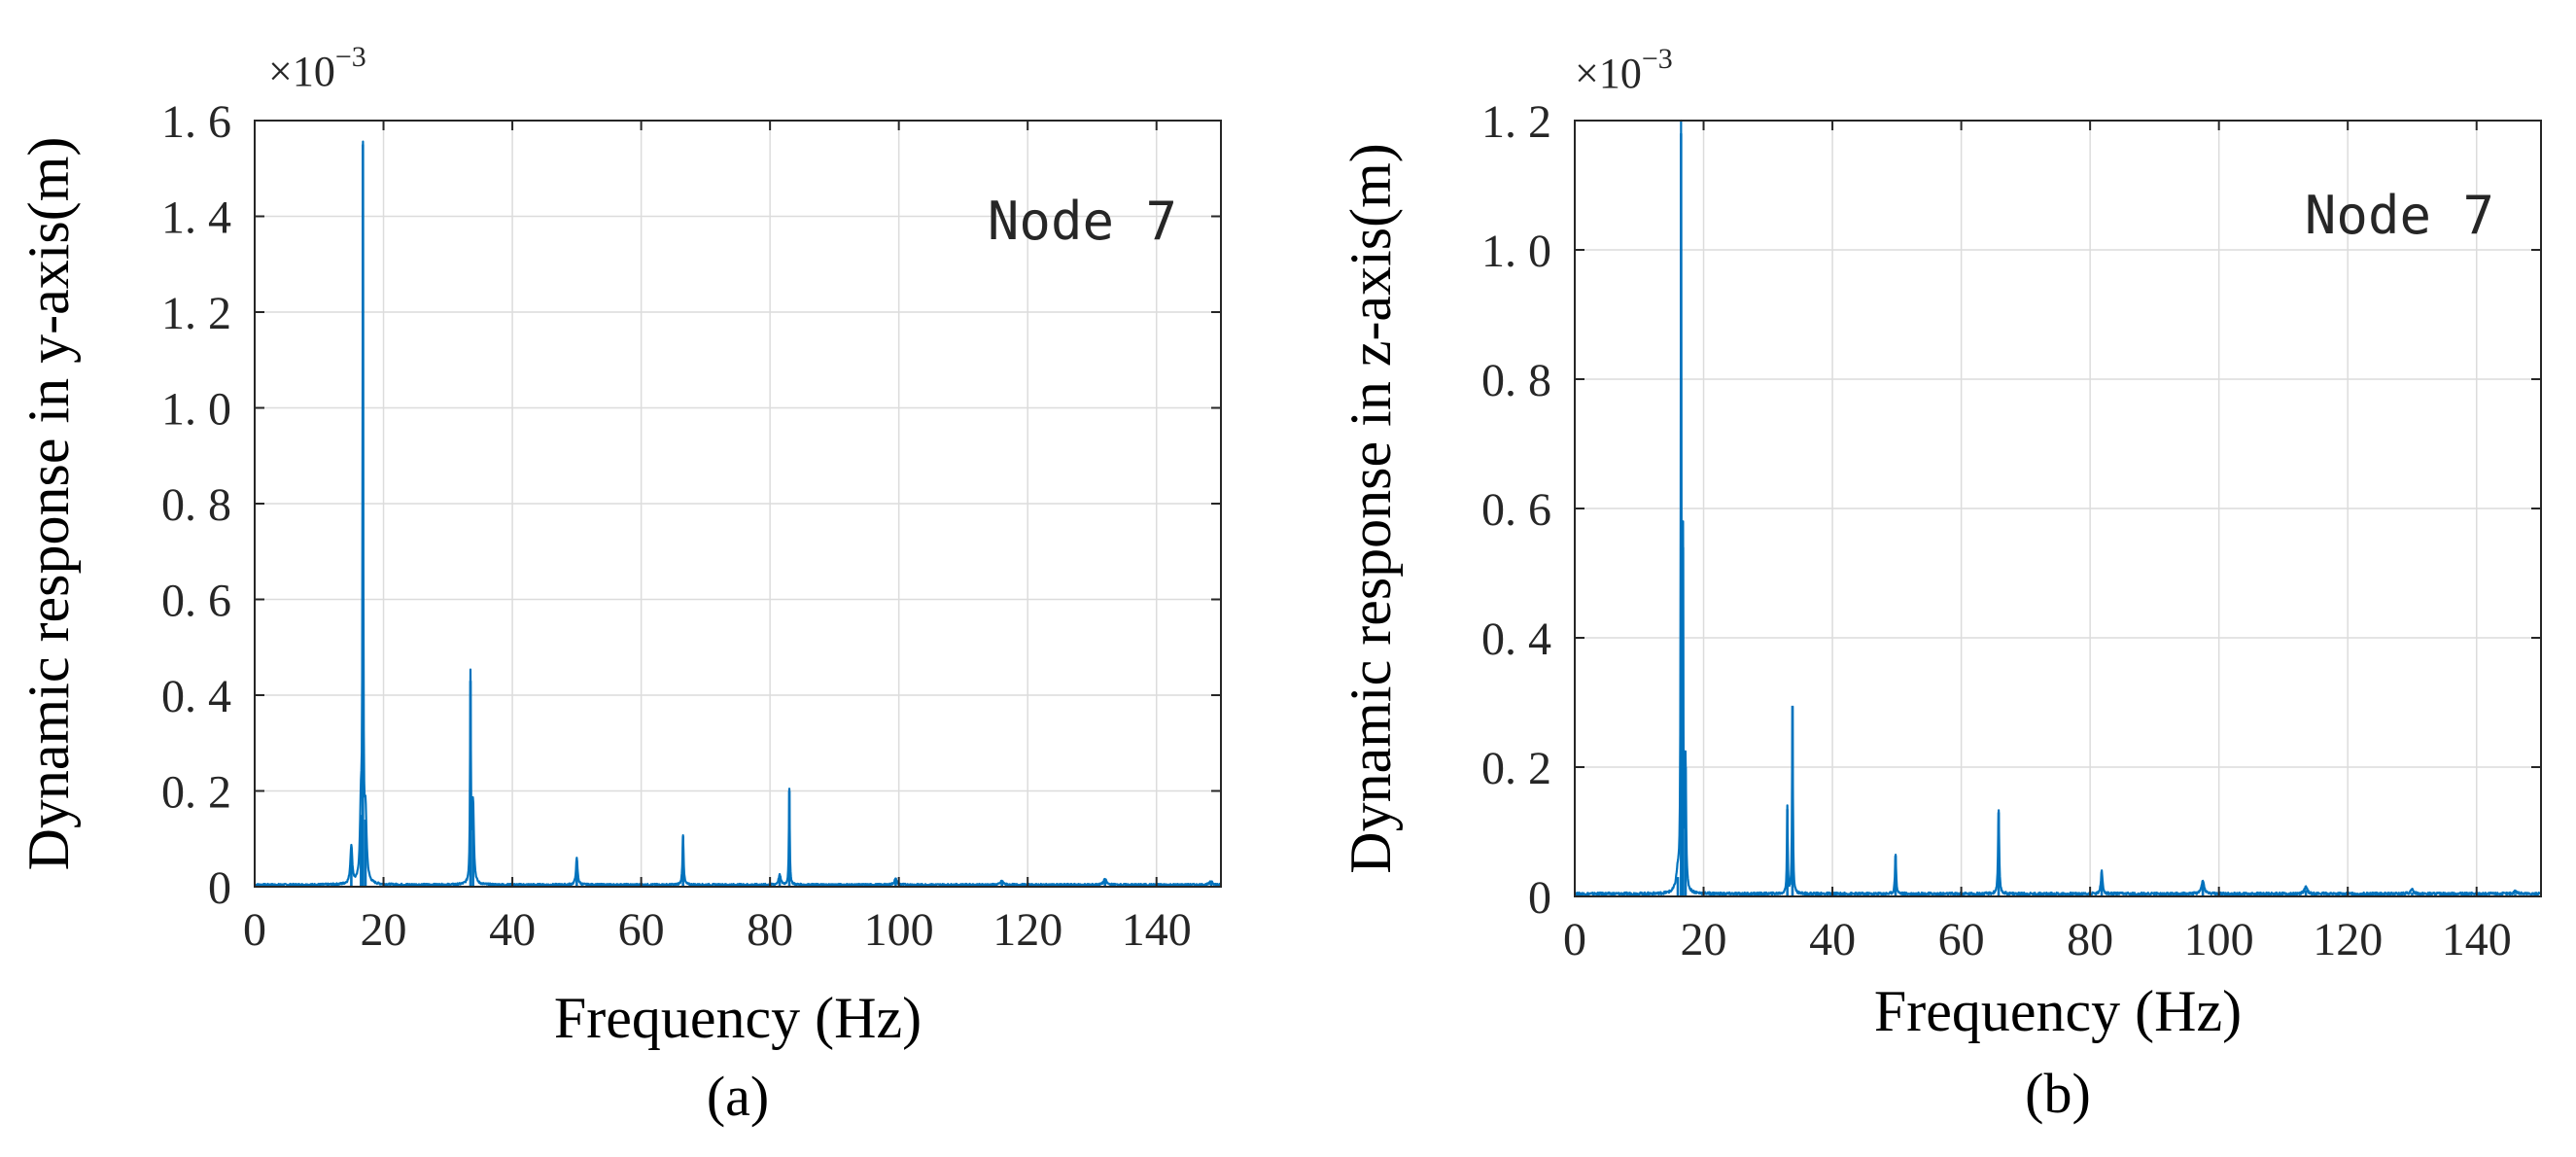 The height and width of the screenshot is (1157, 2576). Describe the element at coordinates (196, 122) in the screenshot. I see `y-tick-label: 1. 6` at that location.